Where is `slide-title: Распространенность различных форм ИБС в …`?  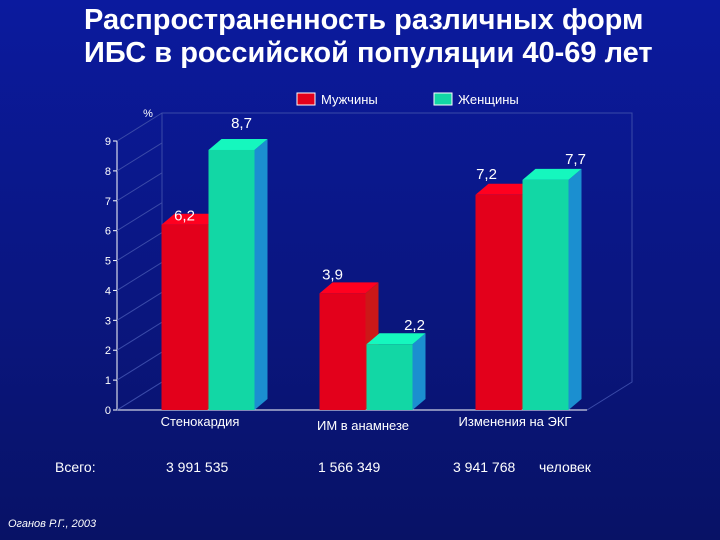 slide-title: Распространенность различных форм ИБС в … is located at coordinates (402, 37).